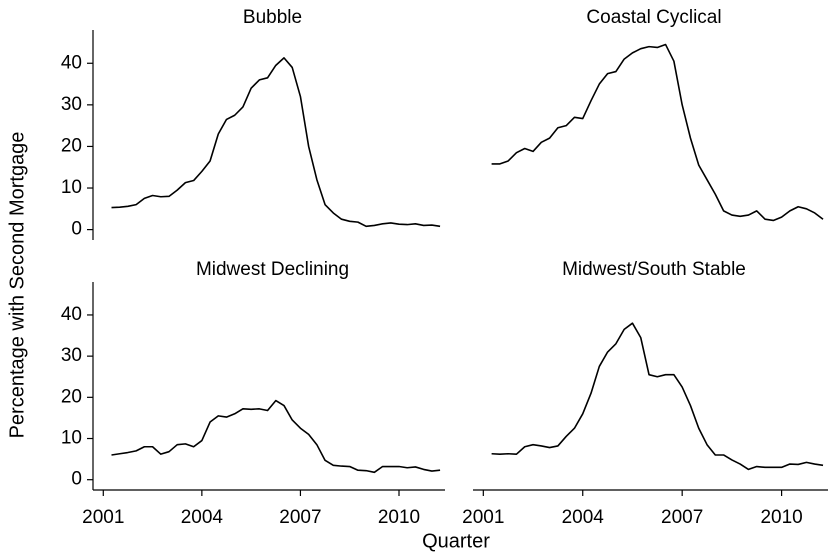 This screenshot has width=832, height=553. What do you see at coordinates (272, 269) in the screenshot?
I see `panel-title: Midwest Declining` at bounding box center [272, 269].